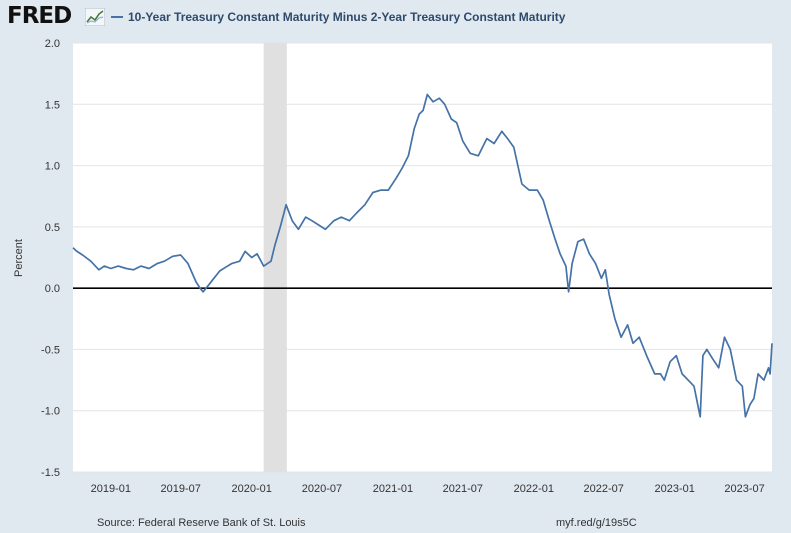  Describe the element at coordinates (322, 489) in the screenshot. I see `x-tick-label: 2020-07` at that location.